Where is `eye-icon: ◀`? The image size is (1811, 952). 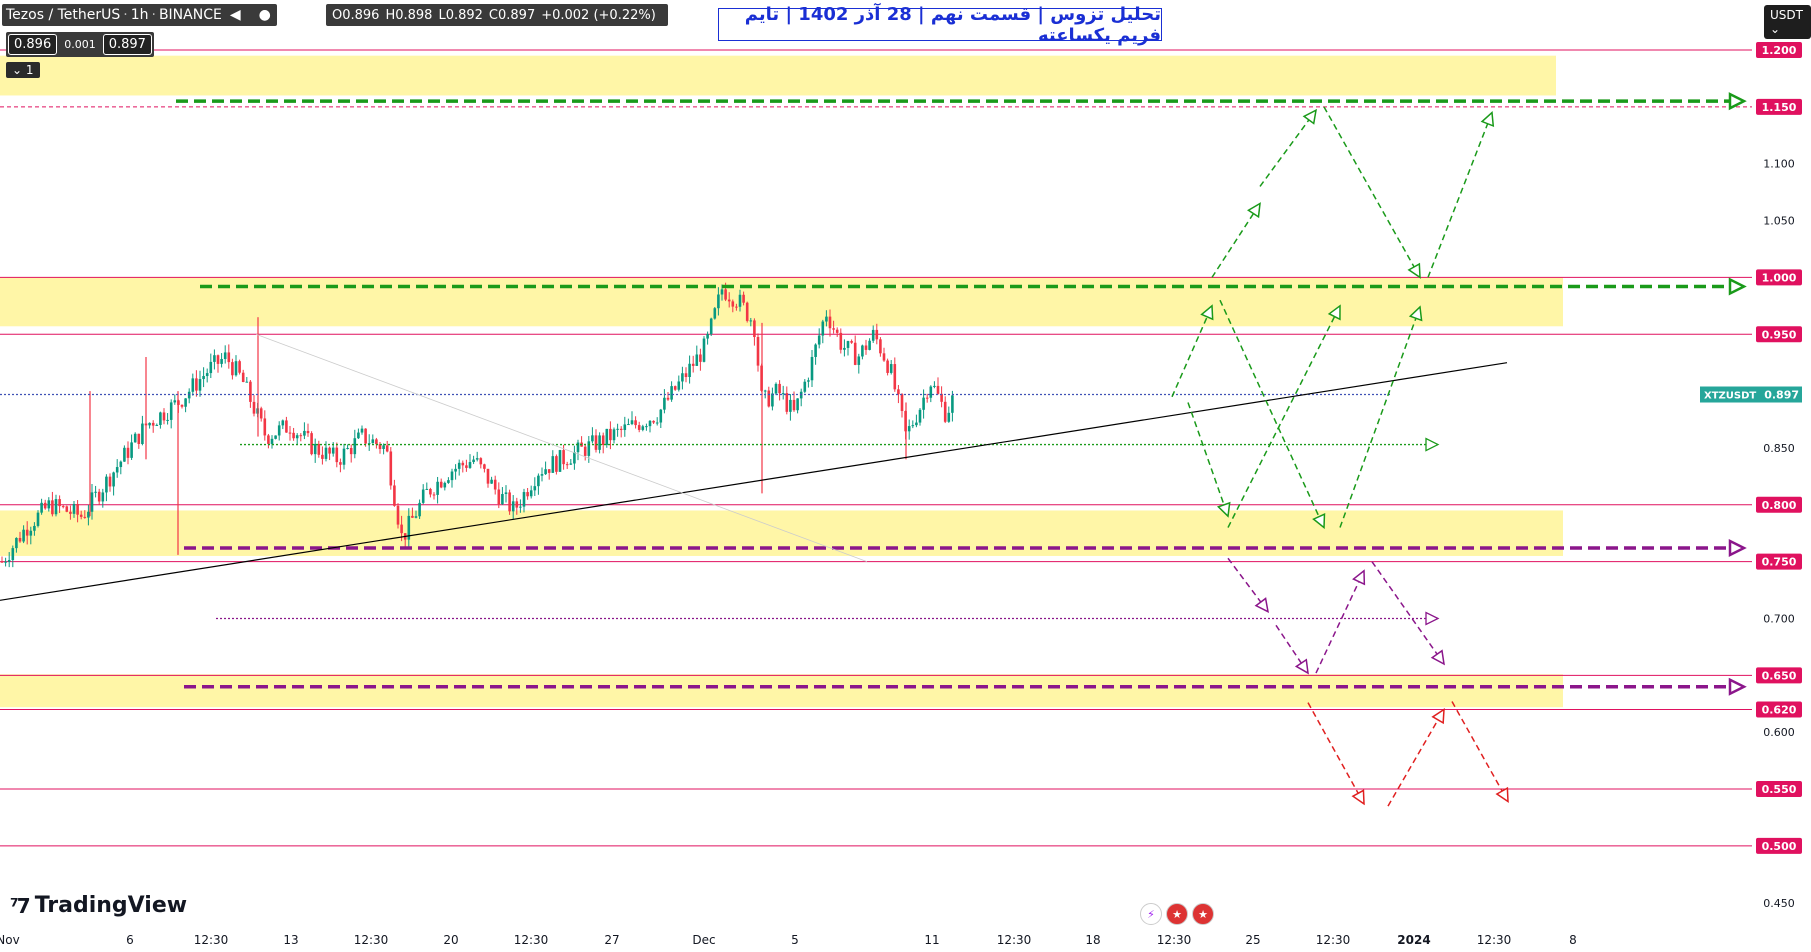 eye-icon: ◀ is located at coordinates (235, 15).